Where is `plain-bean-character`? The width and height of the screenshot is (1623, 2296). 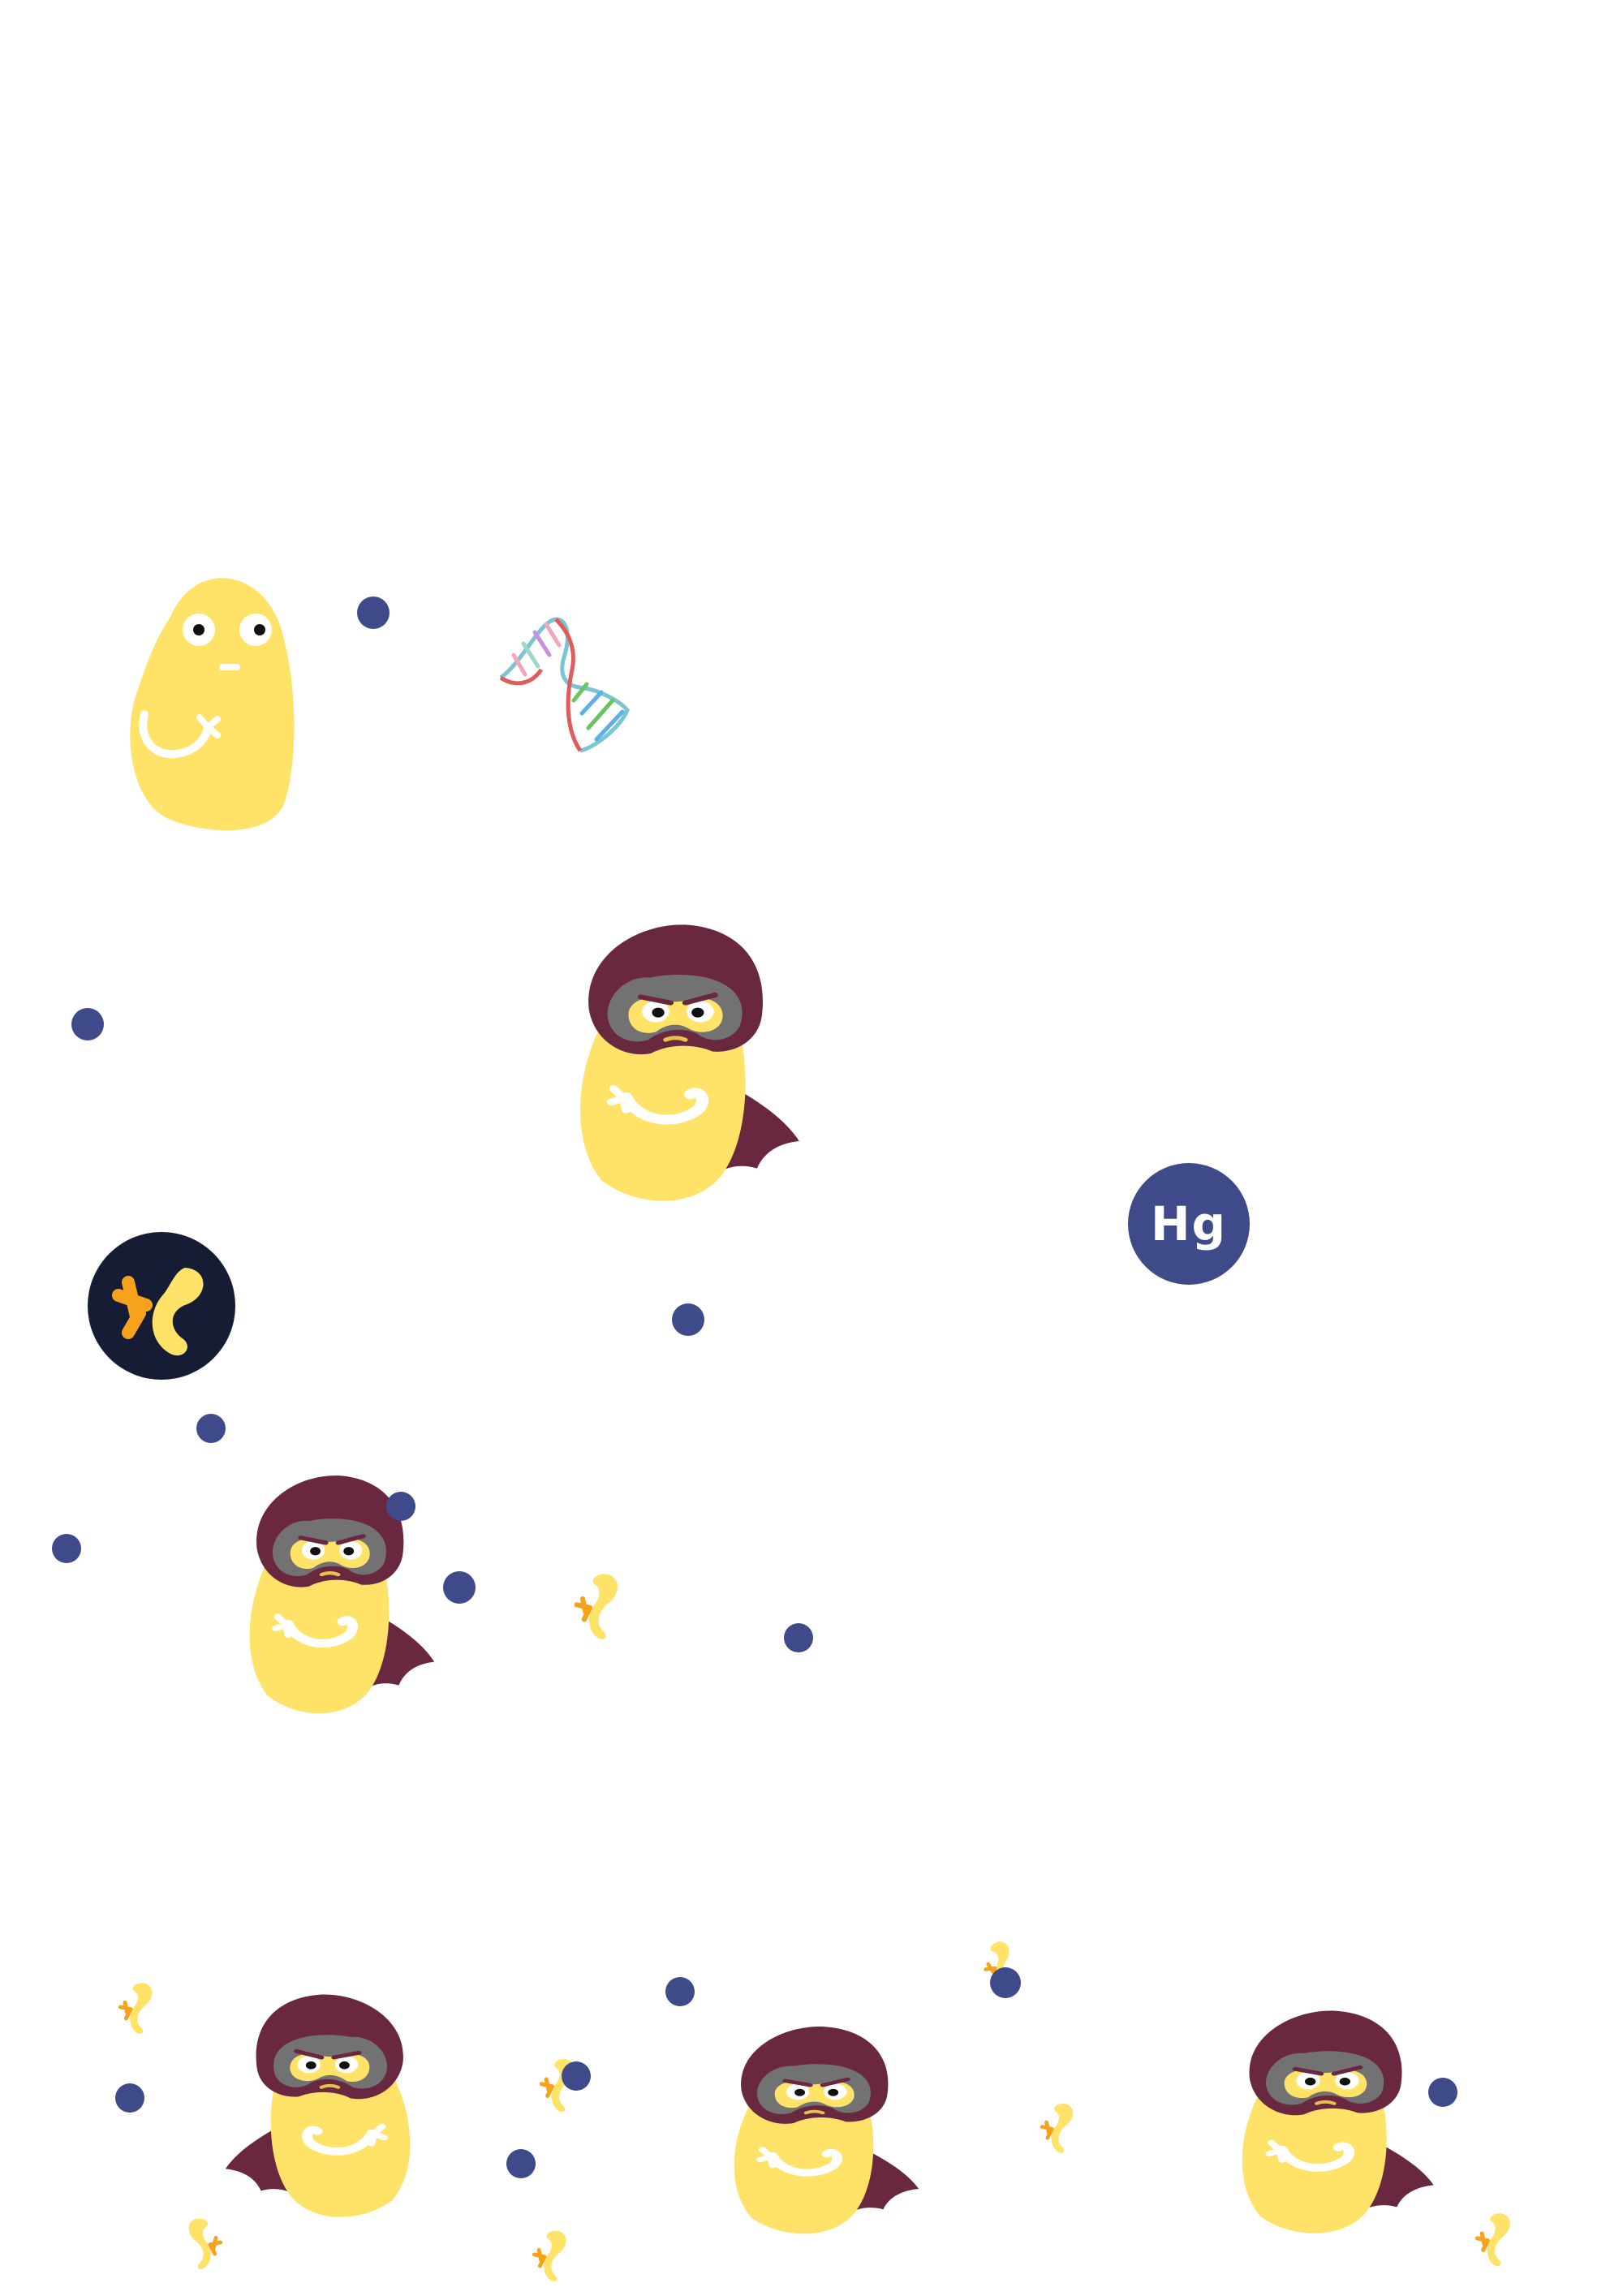 plain-bean-character is located at coordinates (212, 705).